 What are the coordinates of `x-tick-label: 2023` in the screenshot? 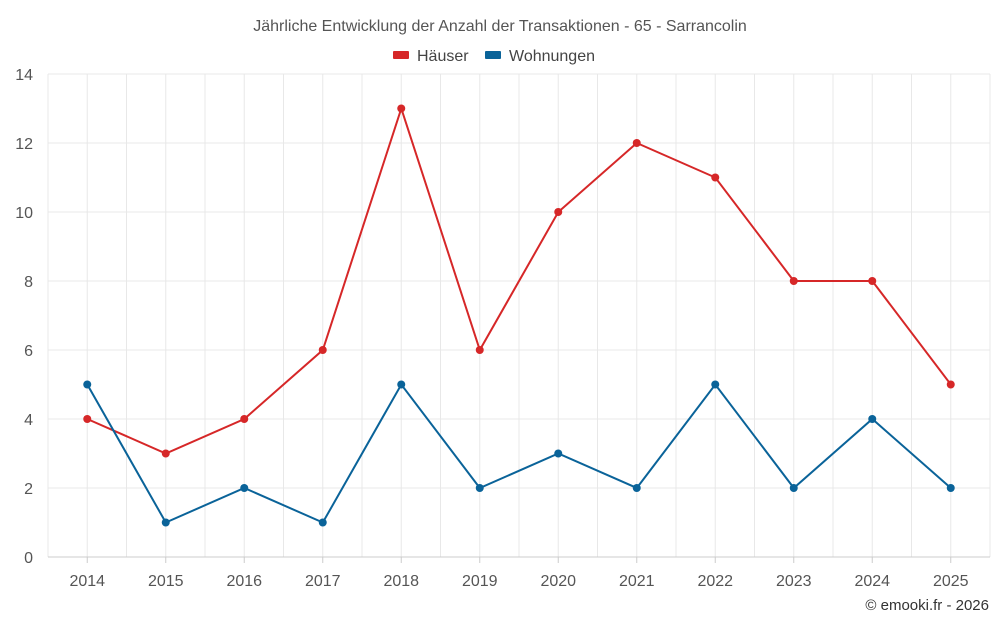 It's located at (794, 581).